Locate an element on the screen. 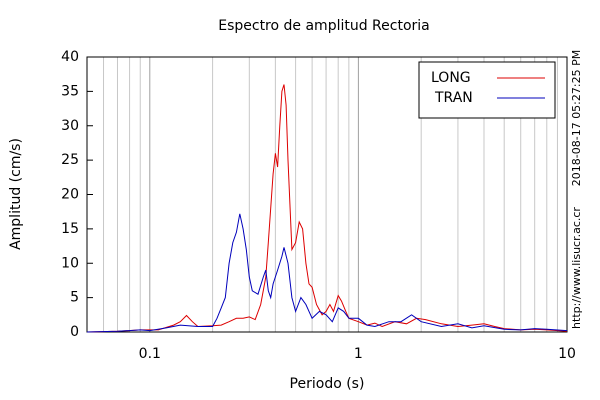 This screenshot has height=400, width=600. legend-box is located at coordinates (487, 90).